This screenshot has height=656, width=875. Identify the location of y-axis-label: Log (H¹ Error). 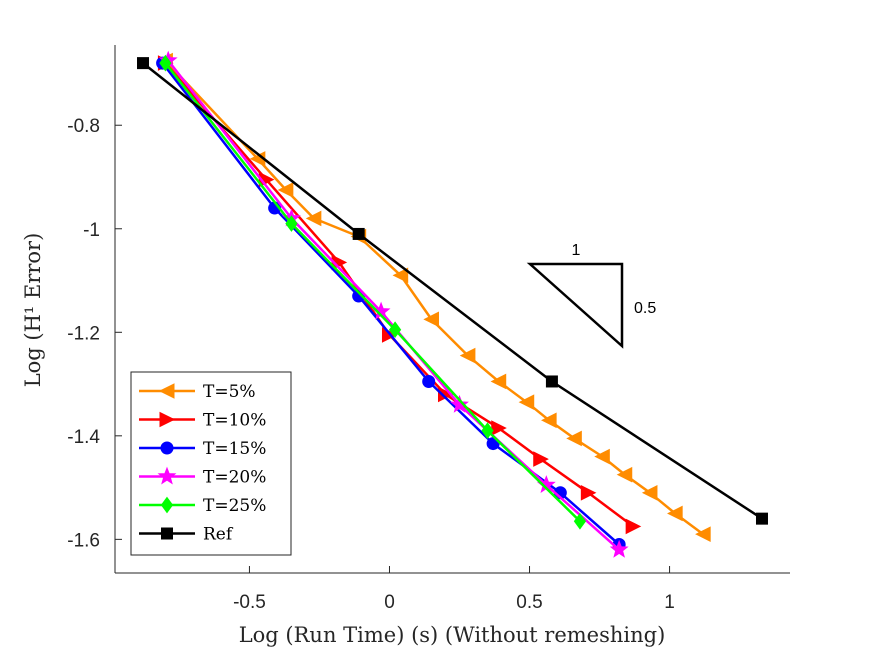
(33, 310).